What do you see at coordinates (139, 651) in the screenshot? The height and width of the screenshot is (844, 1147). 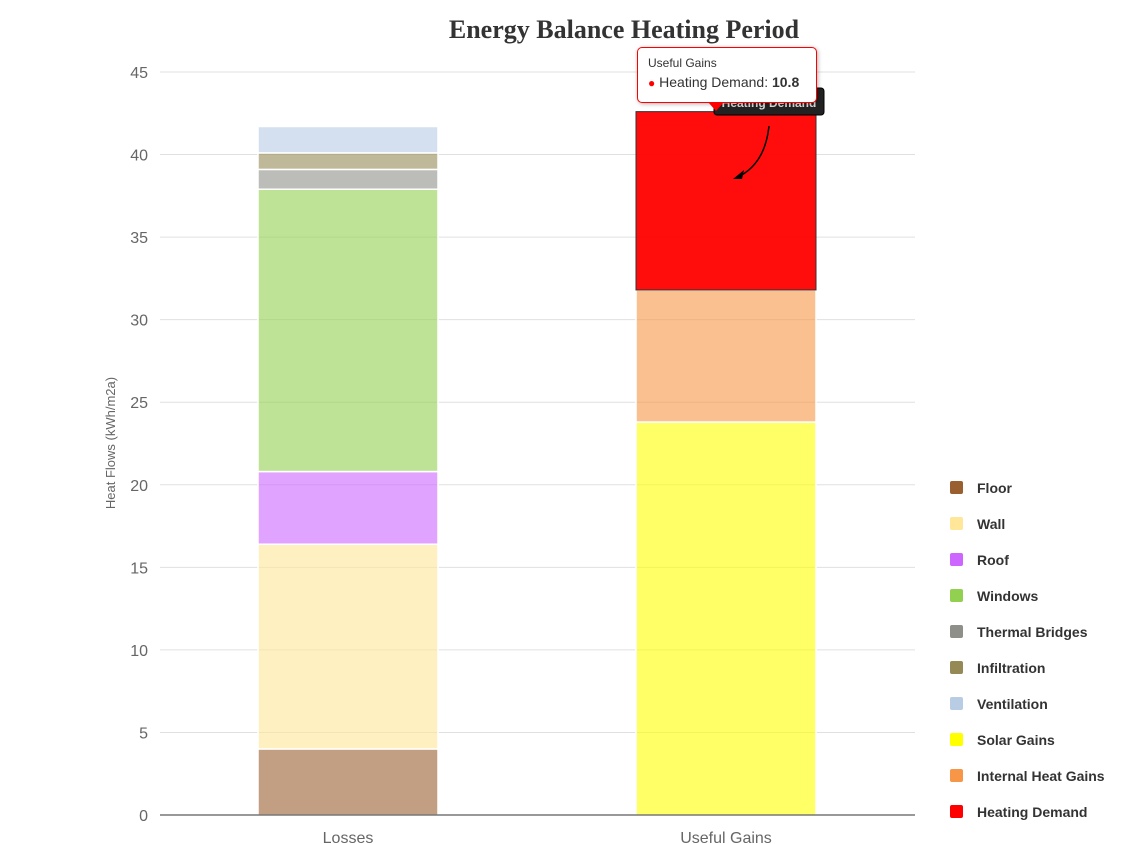 I see `y-tick-label: 10` at bounding box center [139, 651].